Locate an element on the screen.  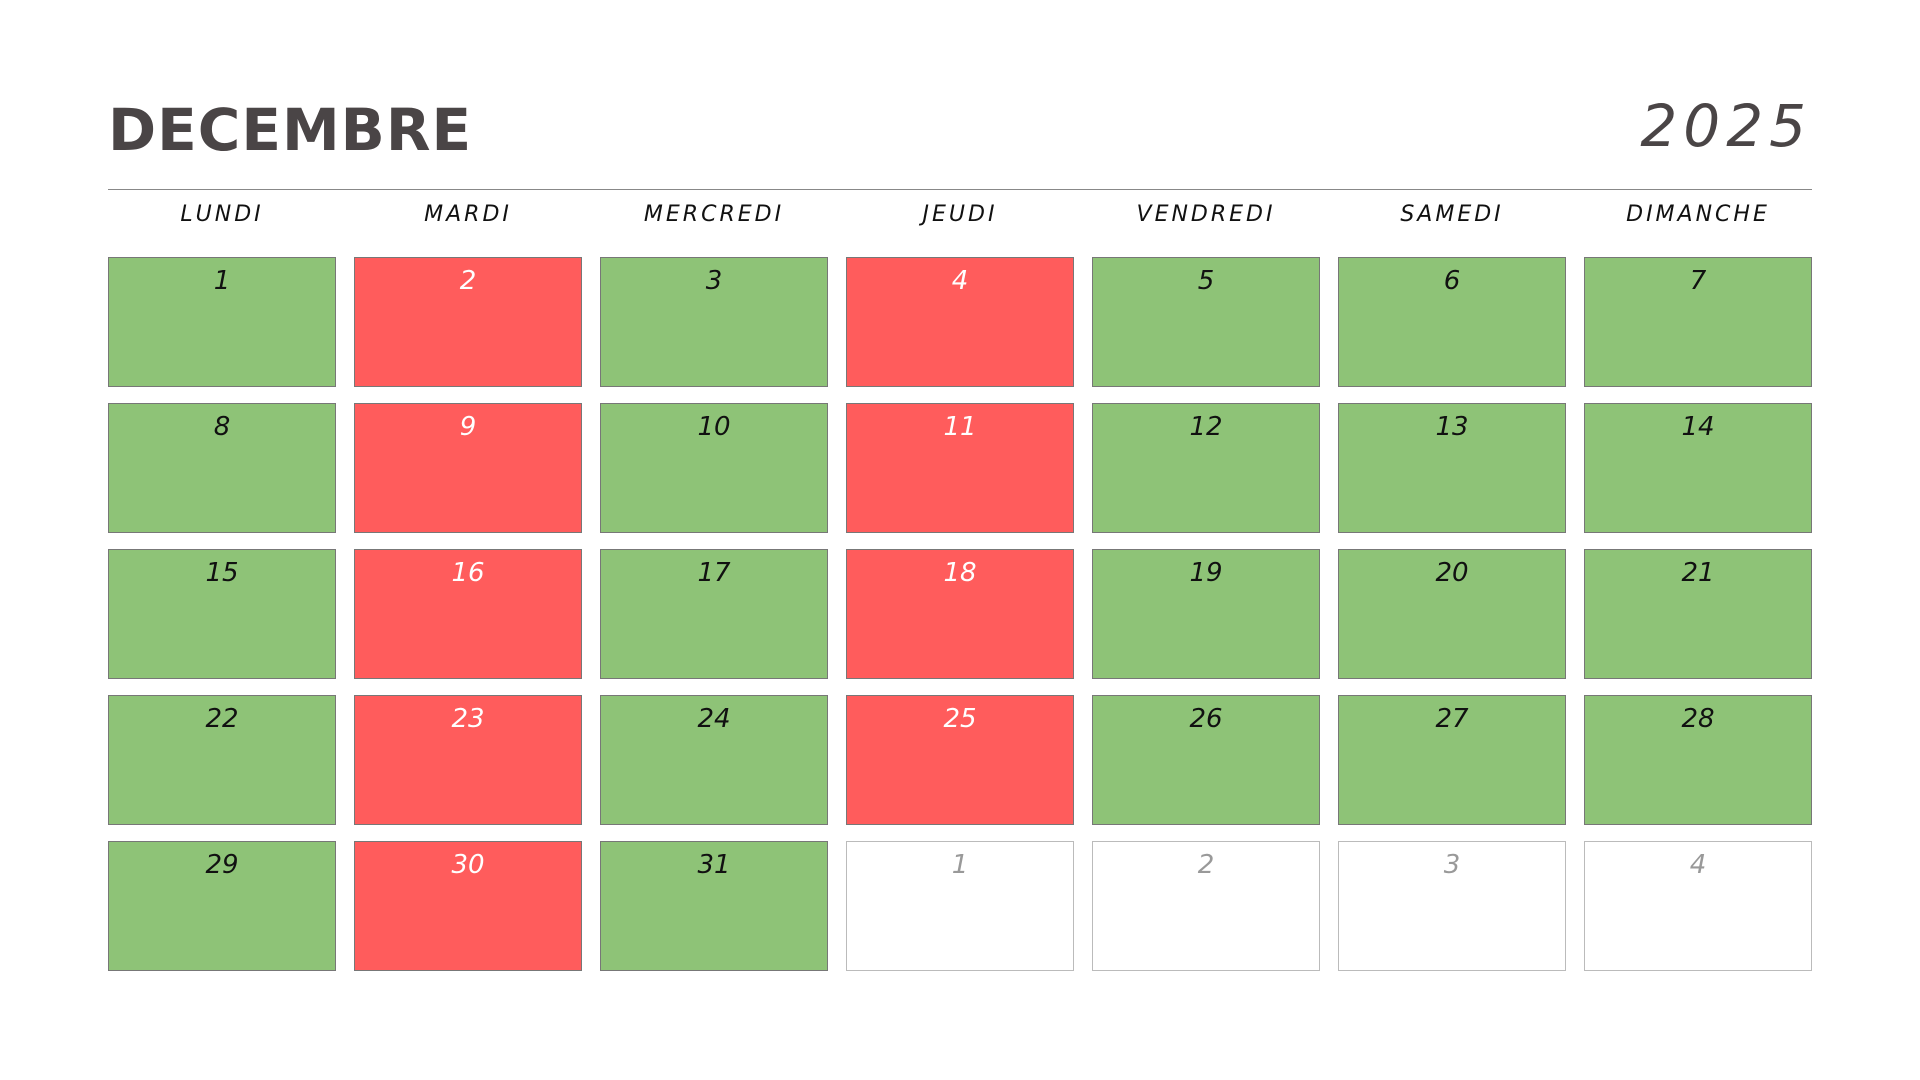
day-number: 6 is located at coordinates (1452, 281).